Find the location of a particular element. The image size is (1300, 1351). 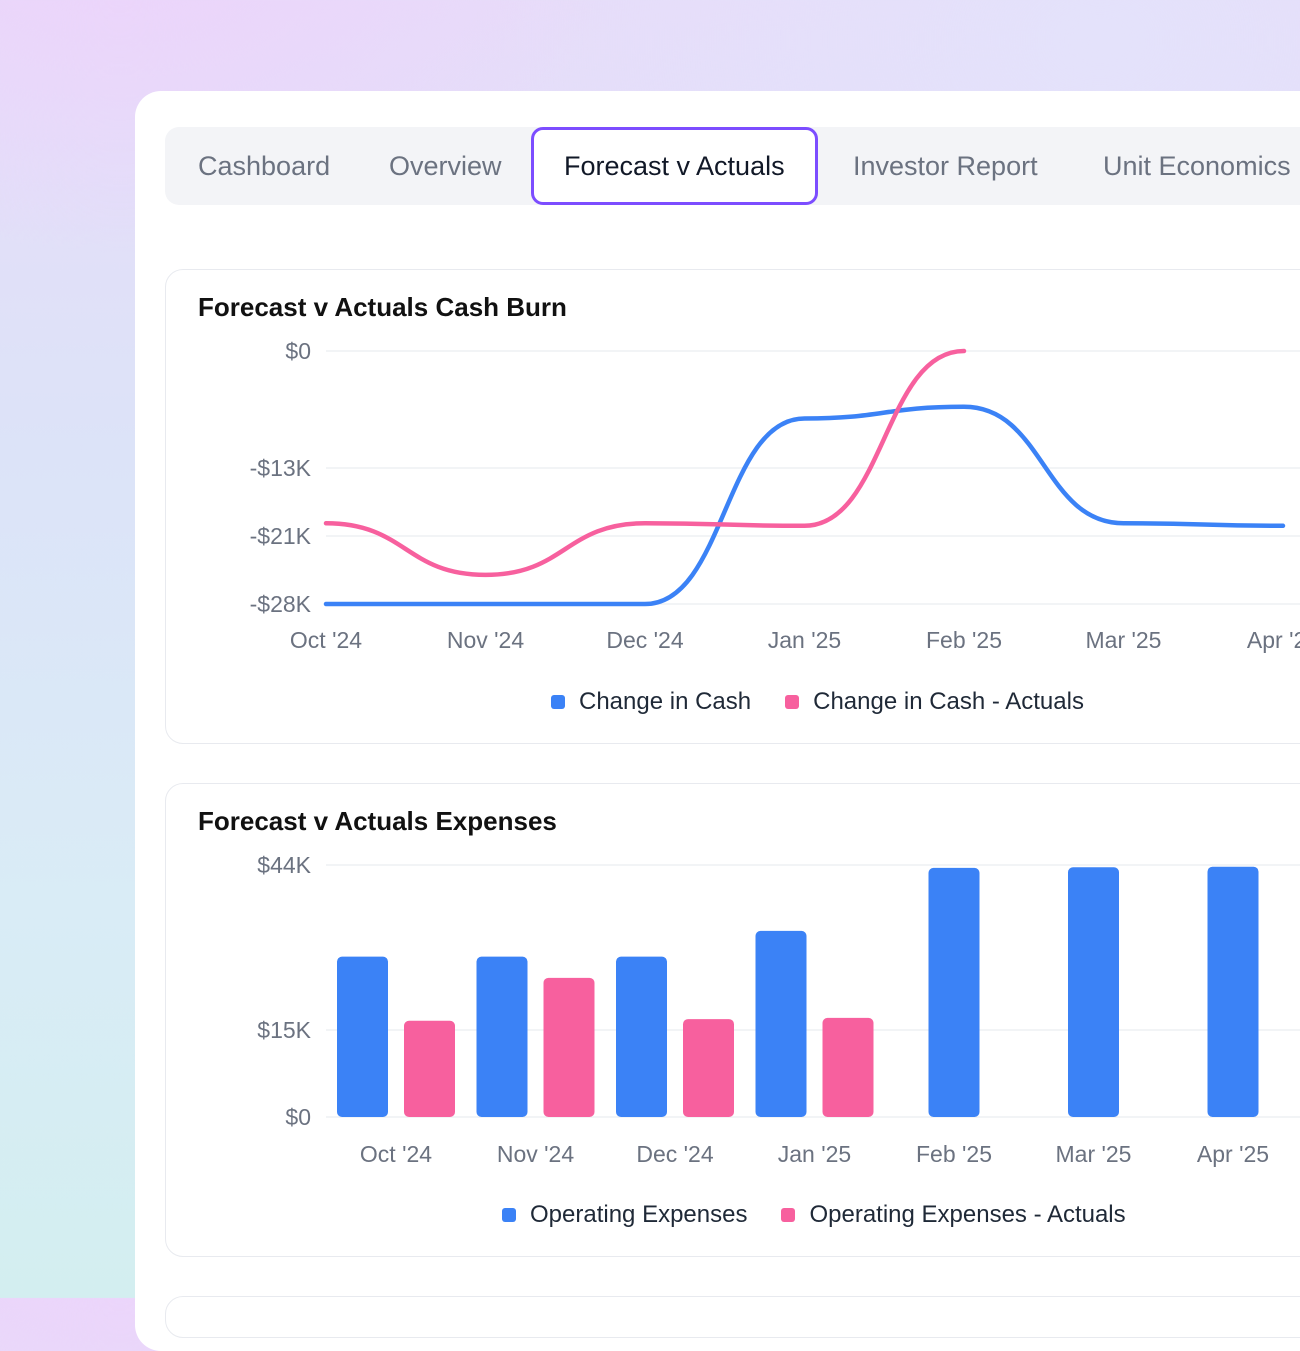

tab-unit-economics: Unit Economics is located at coordinates (1197, 166).